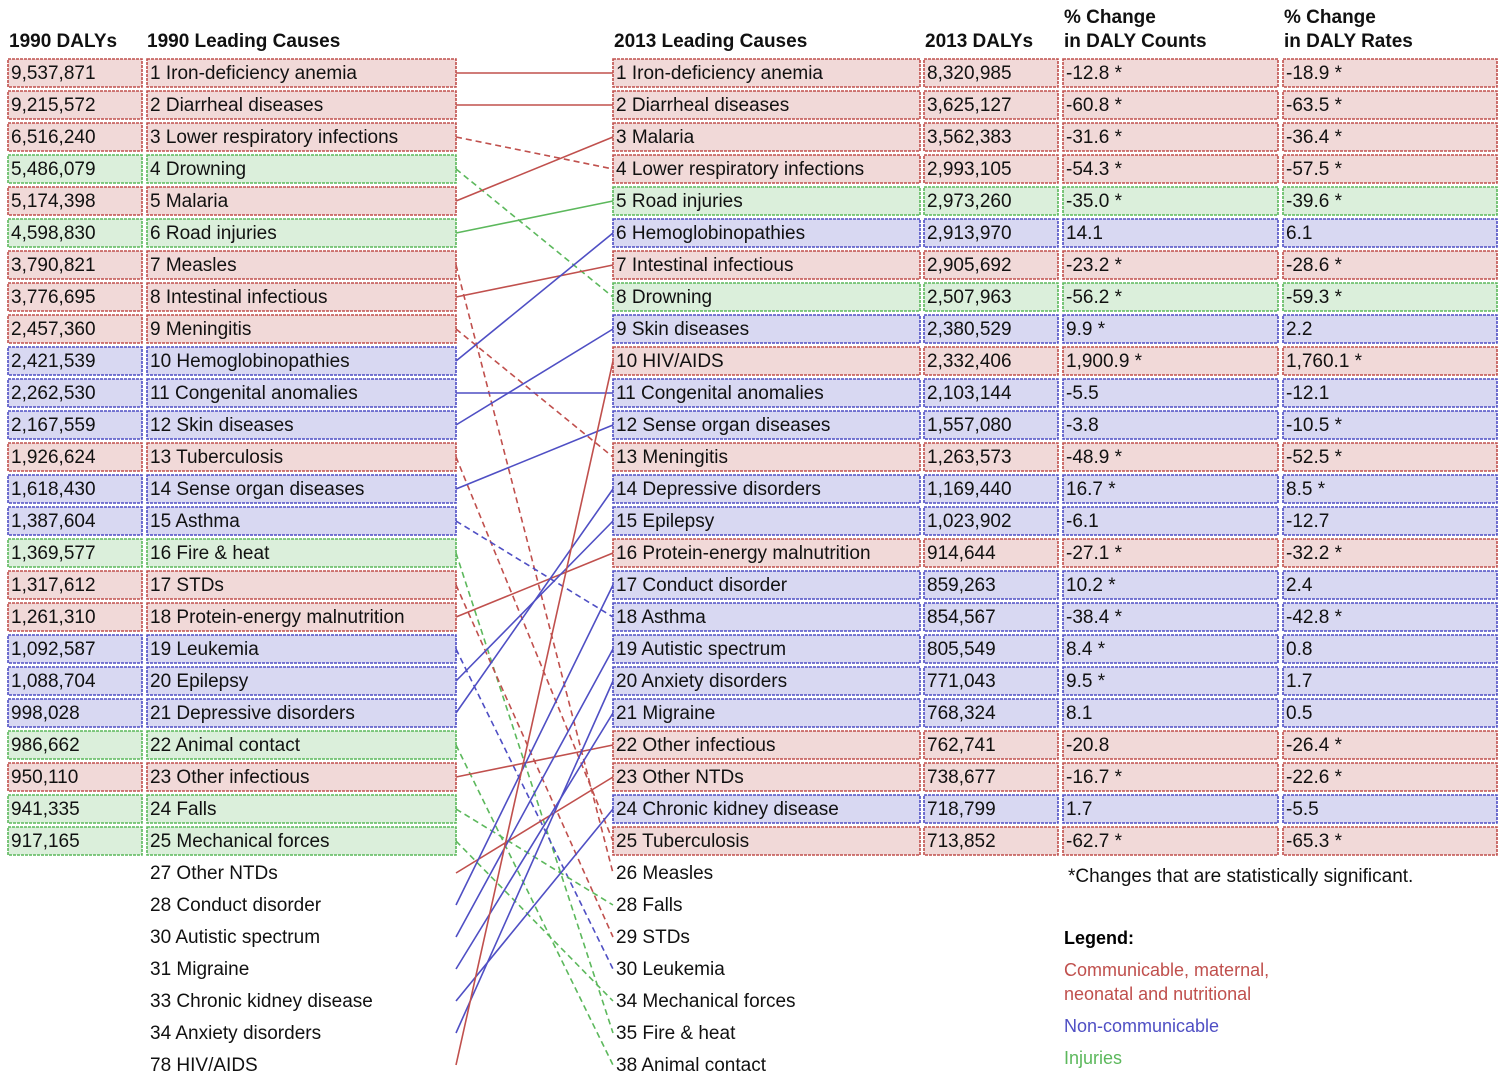  Describe the element at coordinates (1330, 17) in the screenshot. I see `header: % Change` at that location.